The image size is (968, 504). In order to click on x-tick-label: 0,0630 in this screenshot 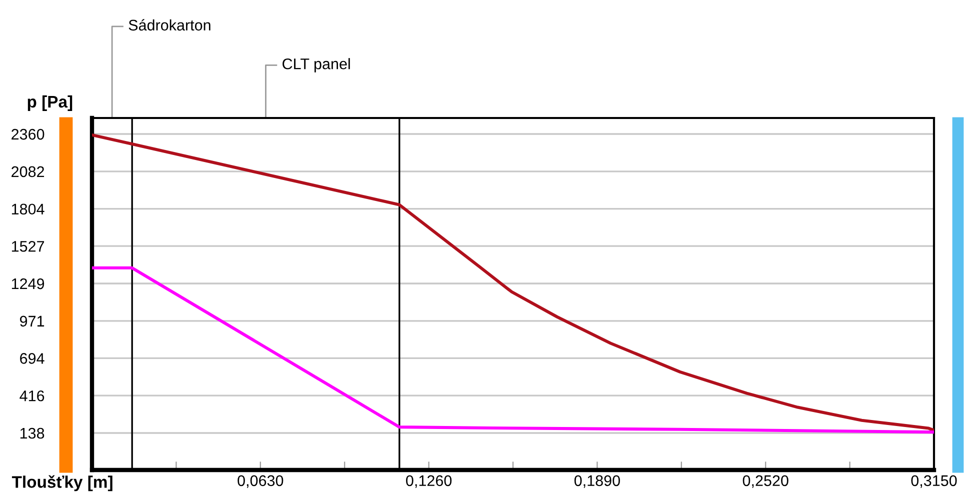, I will do `click(261, 481)`.